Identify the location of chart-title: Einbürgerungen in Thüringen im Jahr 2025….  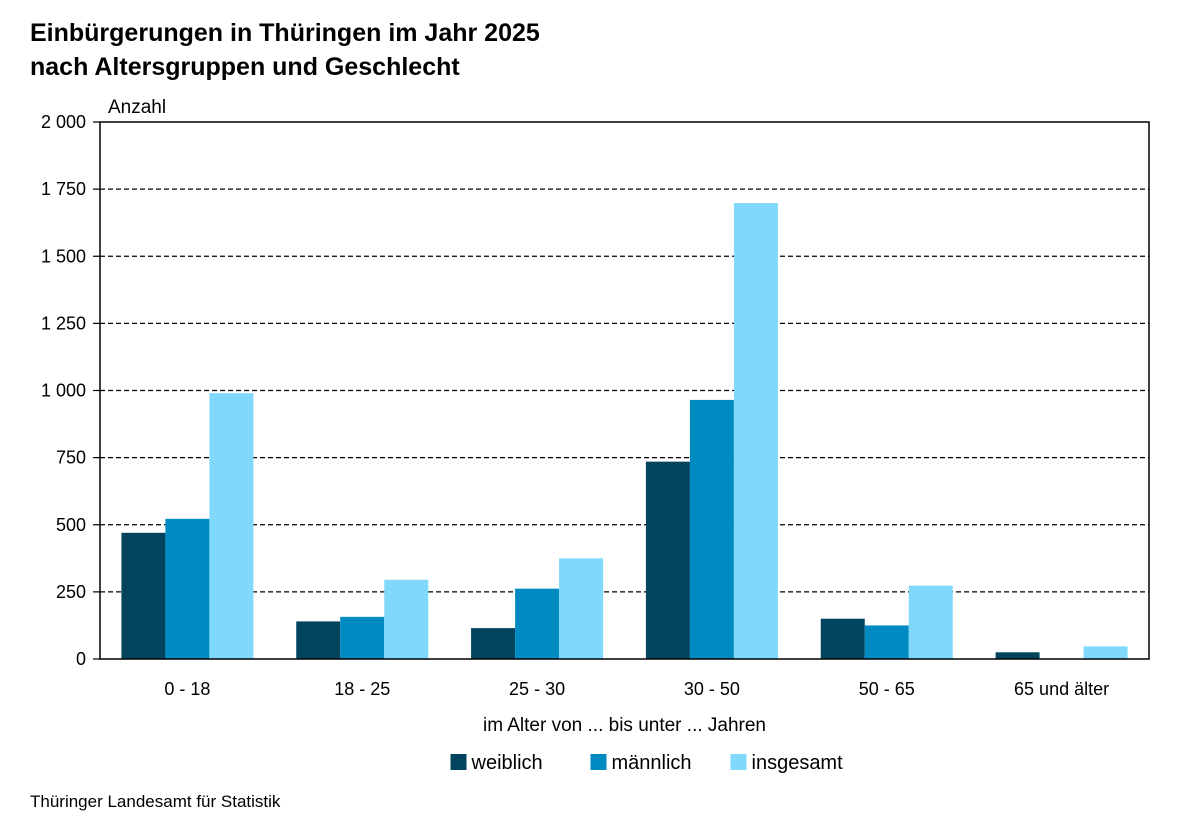
(285, 50).